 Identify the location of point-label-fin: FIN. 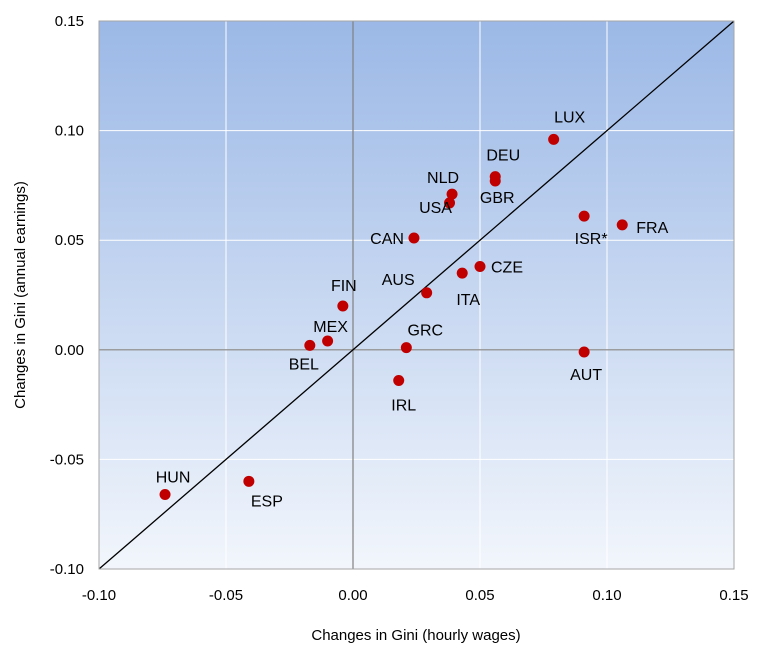
(344, 286).